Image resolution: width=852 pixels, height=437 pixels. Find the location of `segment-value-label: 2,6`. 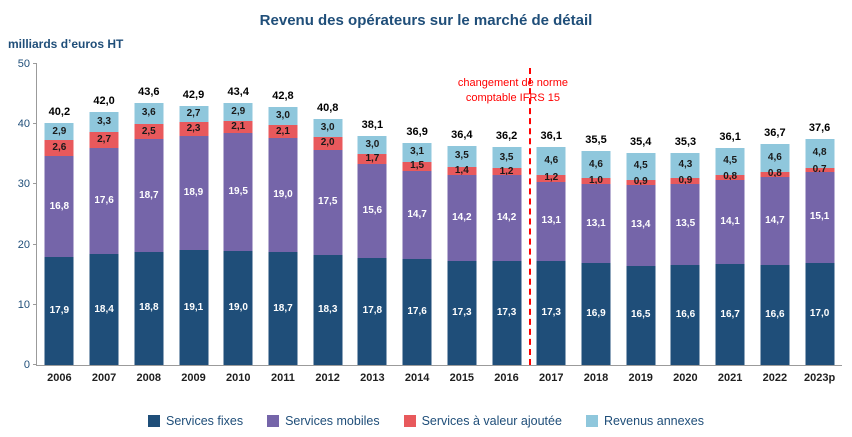

segment-value-label: 2,6 is located at coordinates (59, 148).